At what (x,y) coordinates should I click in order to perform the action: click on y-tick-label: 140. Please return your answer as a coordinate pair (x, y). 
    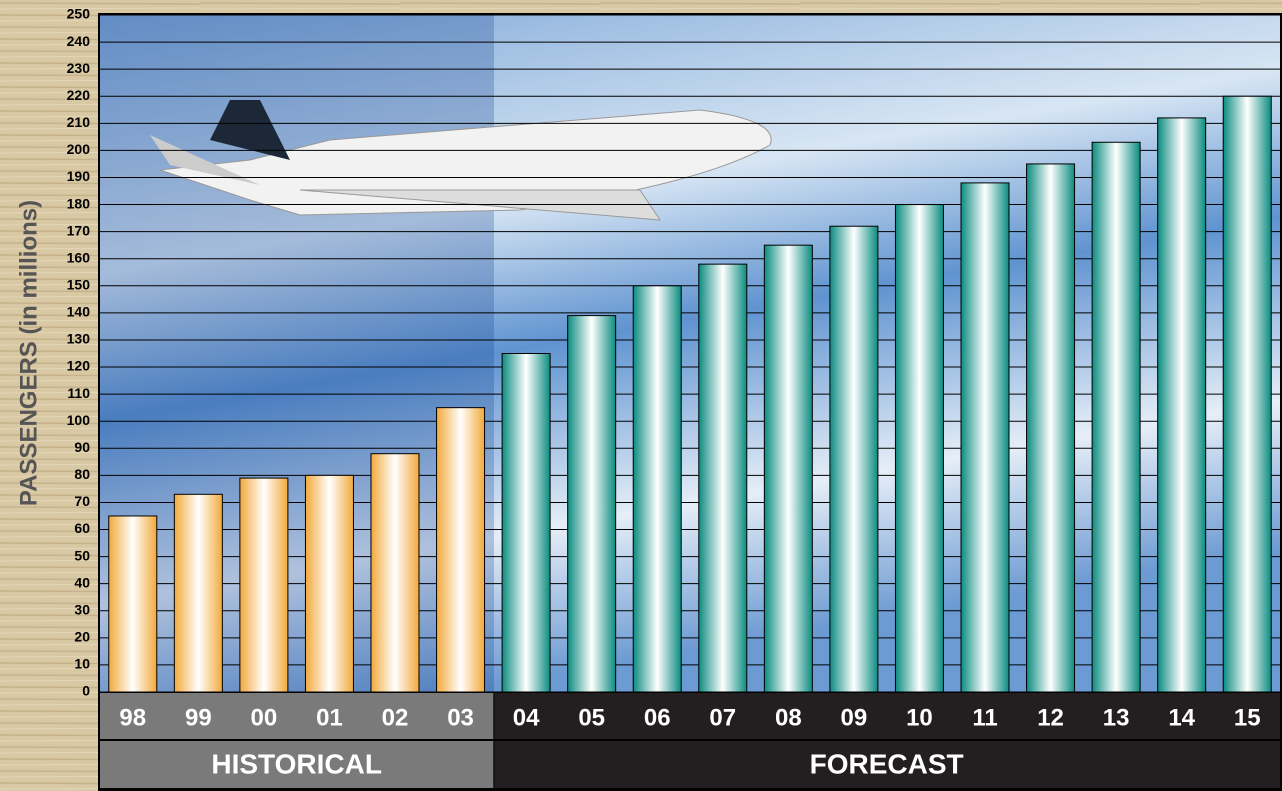
    Looking at the image, I should click on (79, 312).